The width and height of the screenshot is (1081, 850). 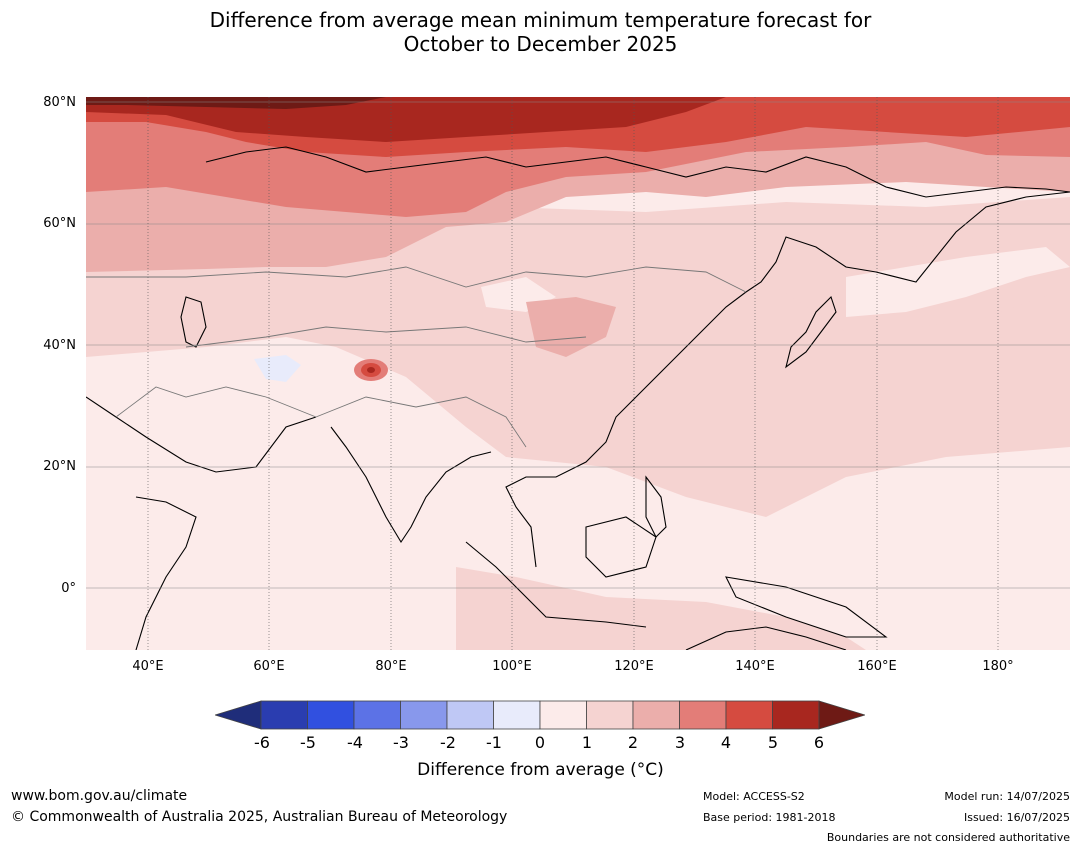 What do you see at coordinates (308, 742) in the screenshot?
I see `colorbar-tick: -5` at bounding box center [308, 742].